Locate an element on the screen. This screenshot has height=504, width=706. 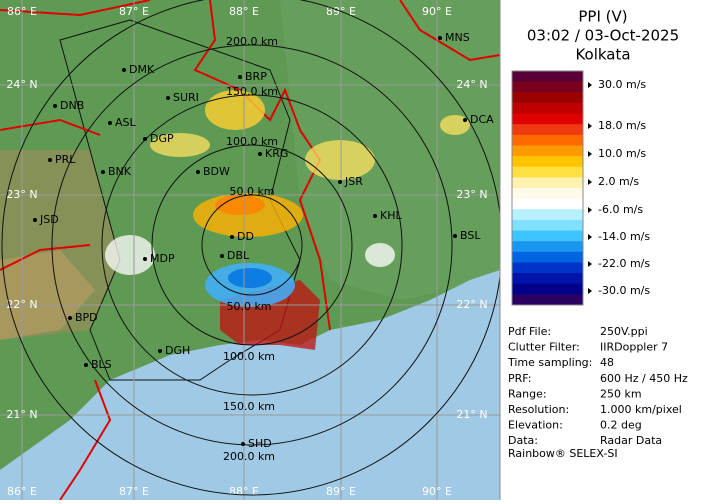
lon-label: 88° E is located at coordinates (244, 491).